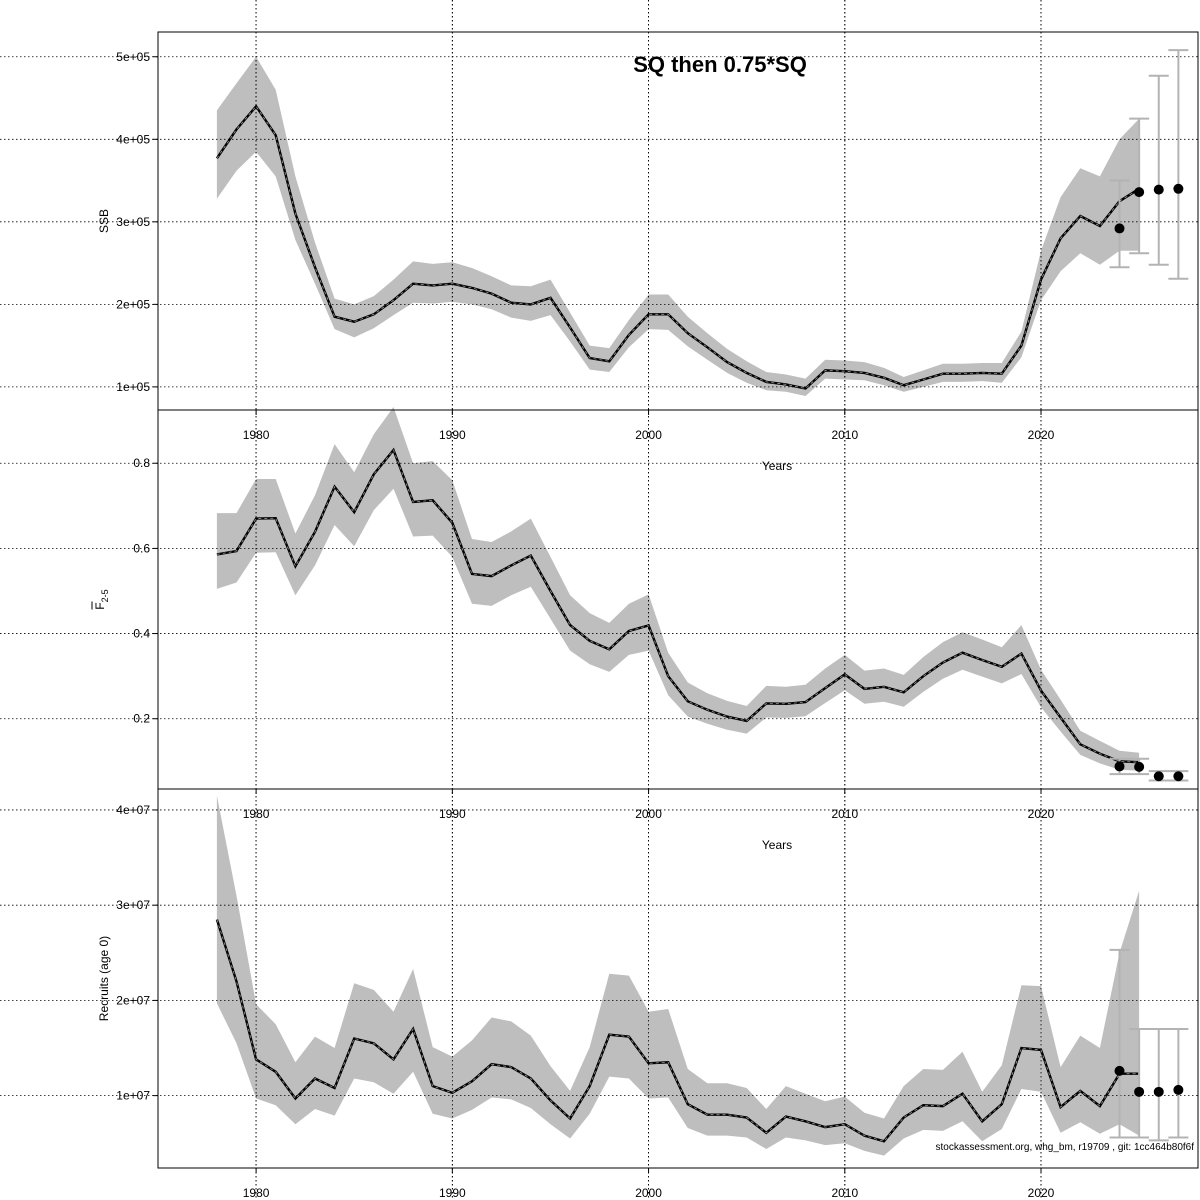  I want to click on fbar-xtick-label: 1990, so click(452, 814).